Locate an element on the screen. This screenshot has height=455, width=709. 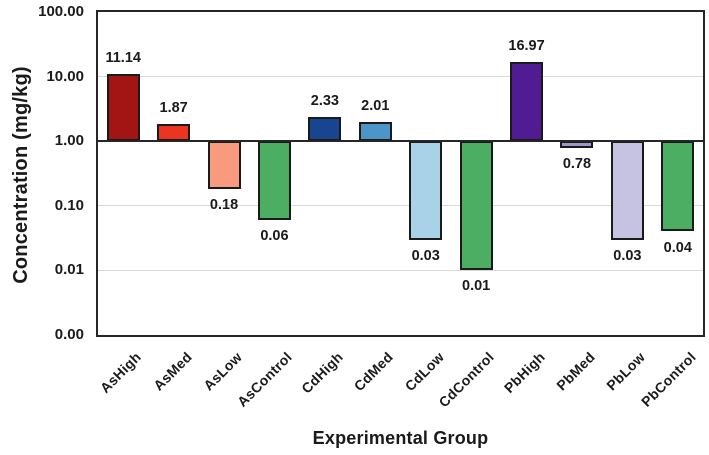
bar-value-label: 1.87 is located at coordinates (173, 107).